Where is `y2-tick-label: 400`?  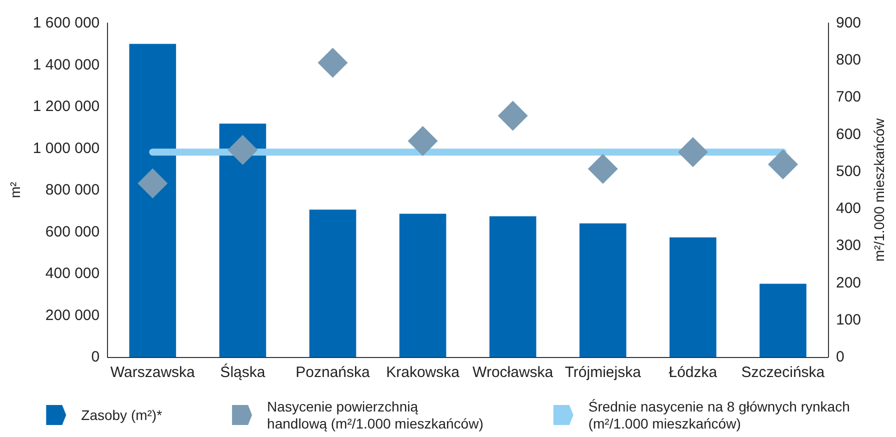
y2-tick-label: 400 is located at coordinates (849, 209).